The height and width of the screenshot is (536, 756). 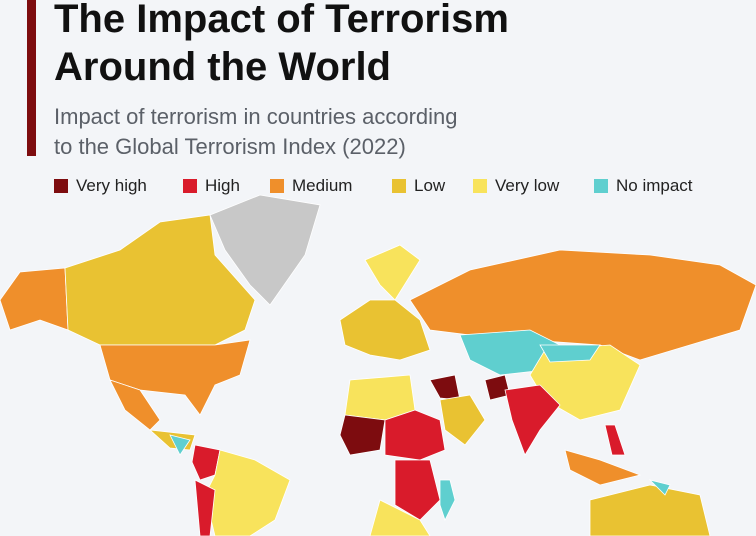 I want to click on legend-label: Very high, so click(x=111, y=185).